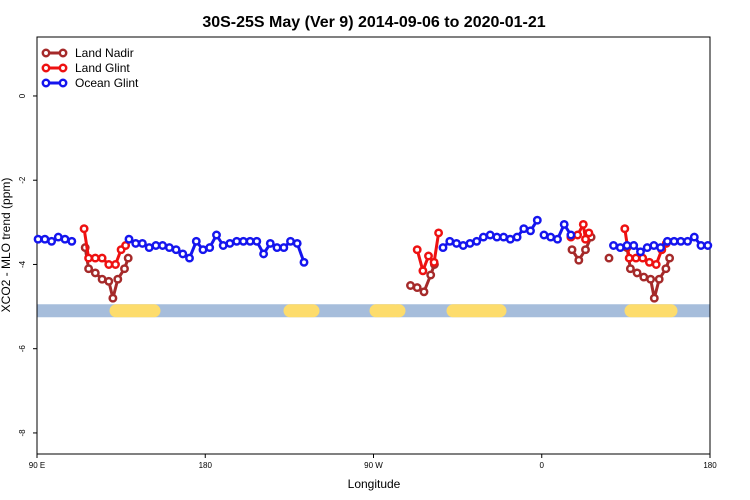  I want to click on legend-label: Land Glint, so click(102, 68).